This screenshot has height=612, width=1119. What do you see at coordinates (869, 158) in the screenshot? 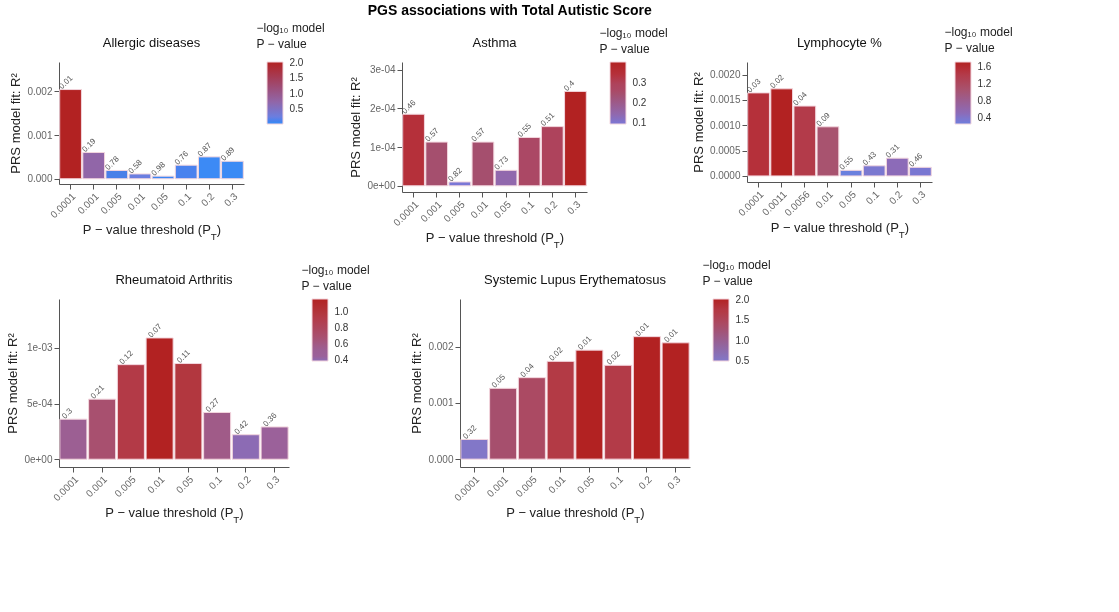
I see `annotation: 0.43` at bounding box center [869, 158].